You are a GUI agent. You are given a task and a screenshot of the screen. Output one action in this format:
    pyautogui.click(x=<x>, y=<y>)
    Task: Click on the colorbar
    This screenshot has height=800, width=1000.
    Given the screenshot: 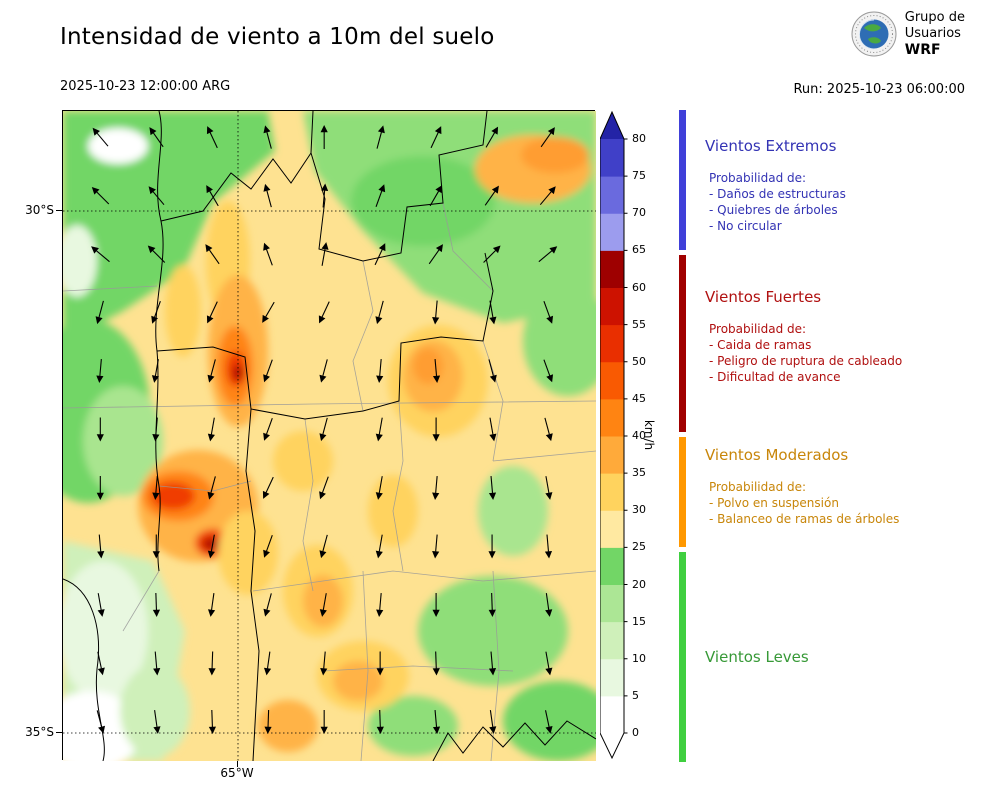 What is the action you would take?
    pyautogui.click(x=613, y=435)
    